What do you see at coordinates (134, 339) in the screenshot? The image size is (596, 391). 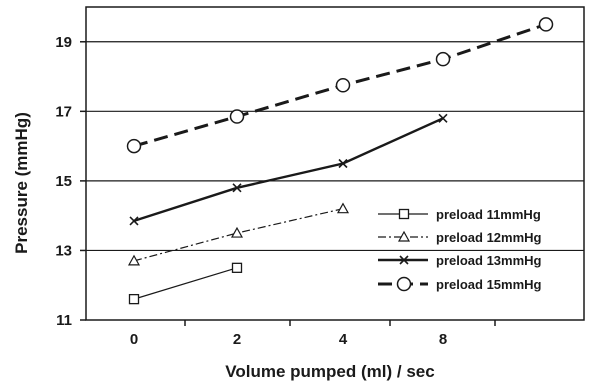 I see `x-tick-label: 0` at bounding box center [134, 339].